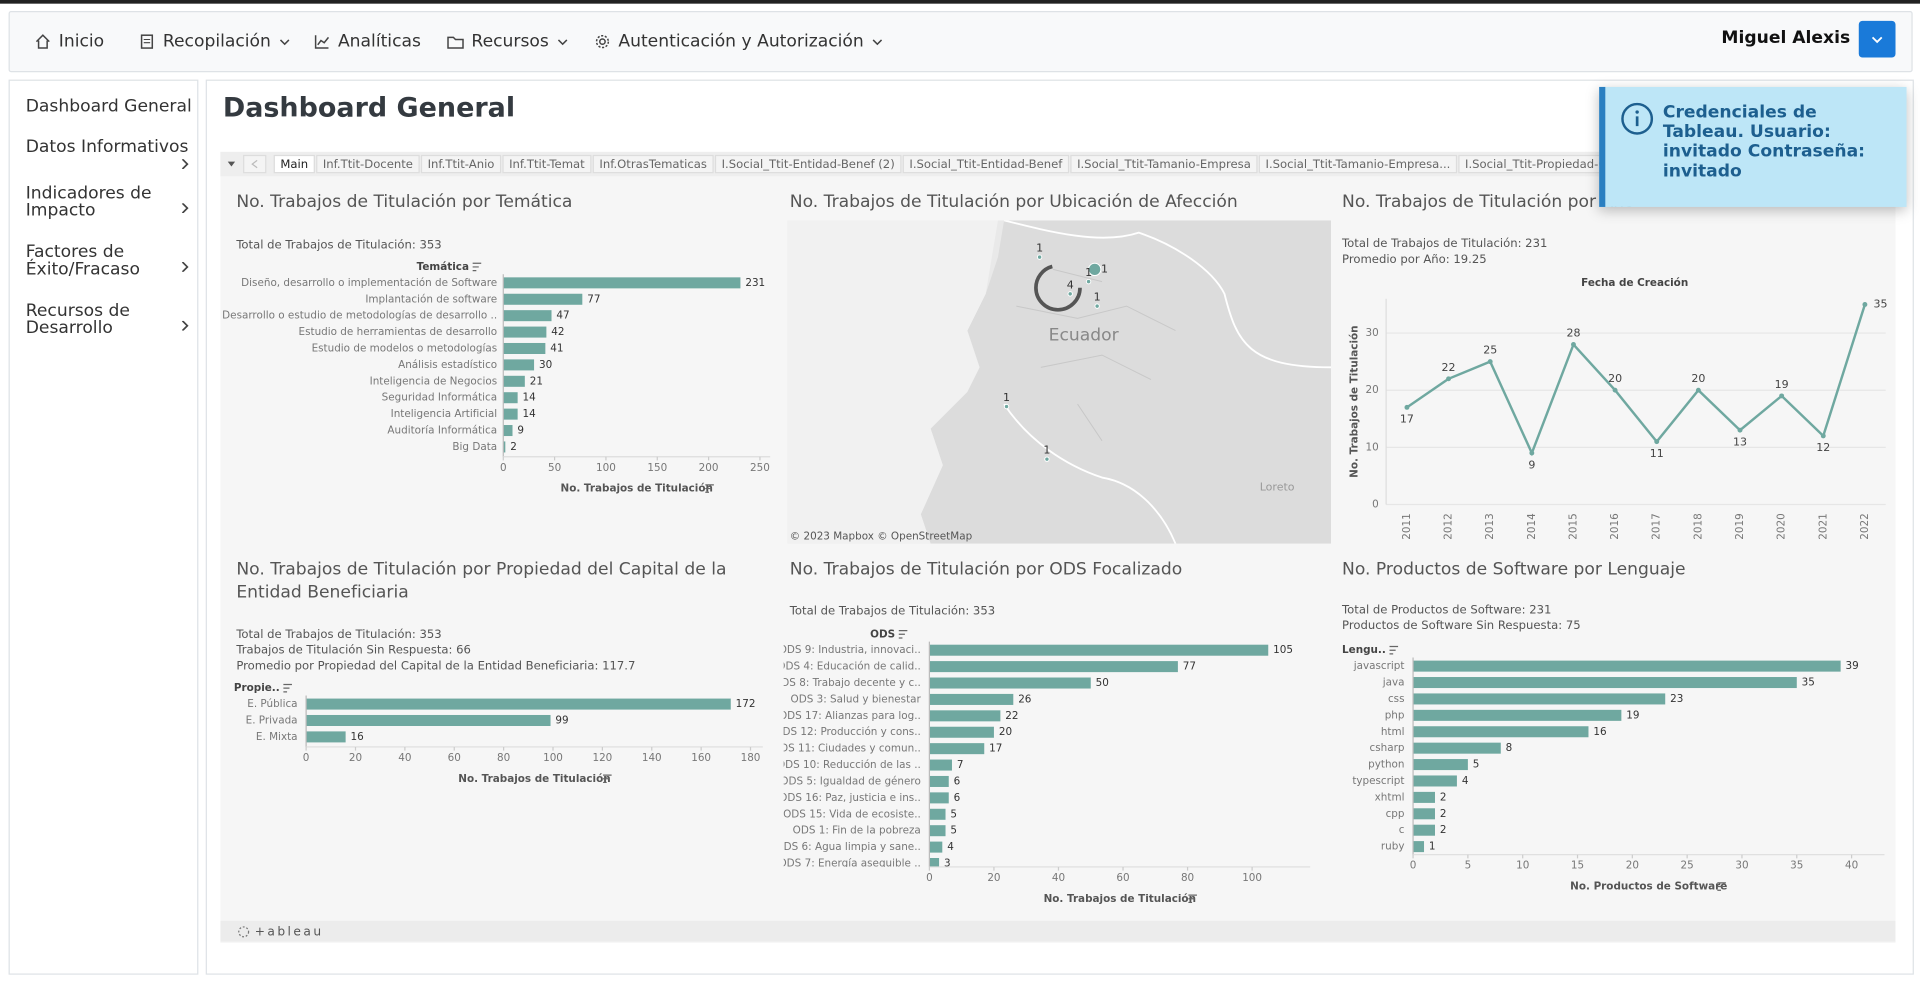  Describe the element at coordinates (755, 283) in the screenshot. I see `value-label: 231` at that location.